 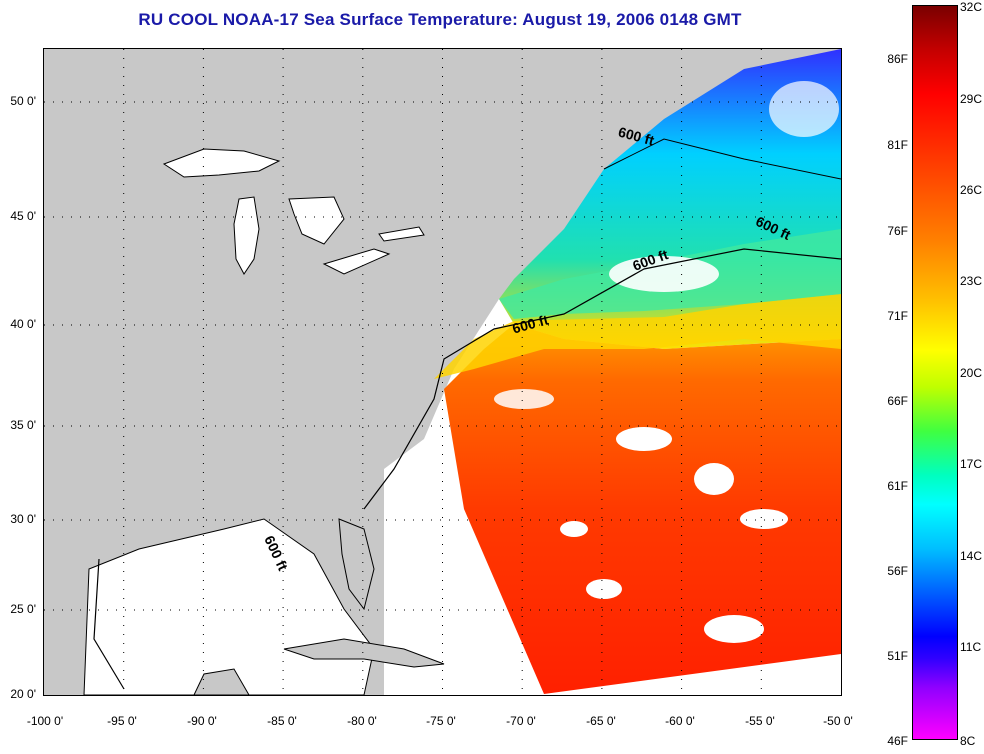 What do you see at coordinates (971, 464) in the screenshot?
I see `colorbar-celsius-label: 17C` at bounding box center [971, 464].